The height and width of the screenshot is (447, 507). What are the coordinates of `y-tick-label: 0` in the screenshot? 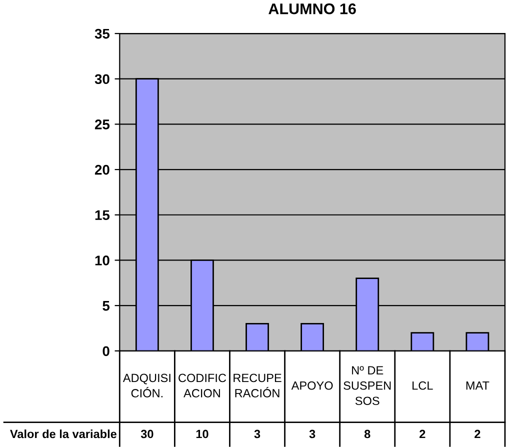 It's located at (106, 351).